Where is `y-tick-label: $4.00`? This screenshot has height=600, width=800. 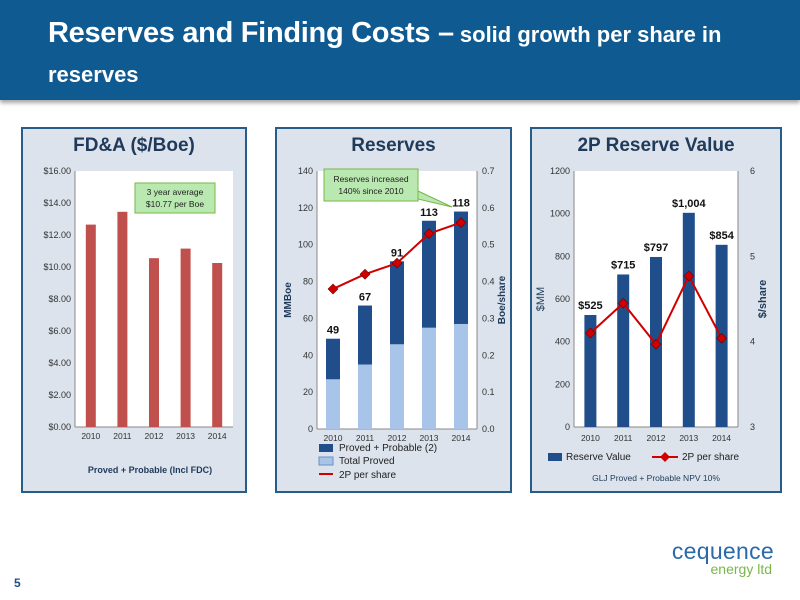
y-tick-label: $4.00 is located at coordinates (59, 363).